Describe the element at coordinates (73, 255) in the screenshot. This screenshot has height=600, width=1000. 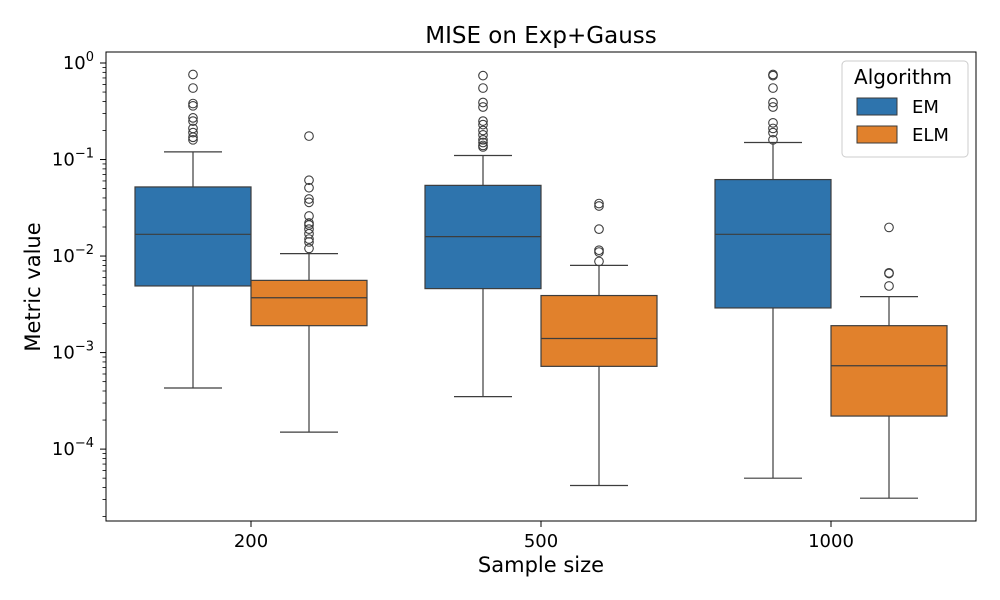
I see `y-tick-label-2: 10⁻²` at that location.